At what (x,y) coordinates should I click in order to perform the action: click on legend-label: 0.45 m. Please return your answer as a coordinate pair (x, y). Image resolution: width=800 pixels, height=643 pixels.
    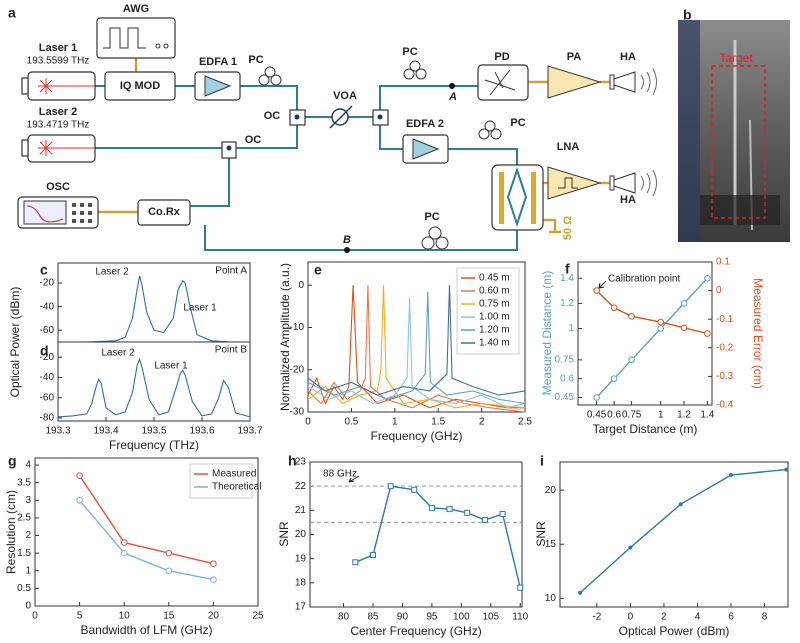
    Looking at the image, I should click on (494, 278).